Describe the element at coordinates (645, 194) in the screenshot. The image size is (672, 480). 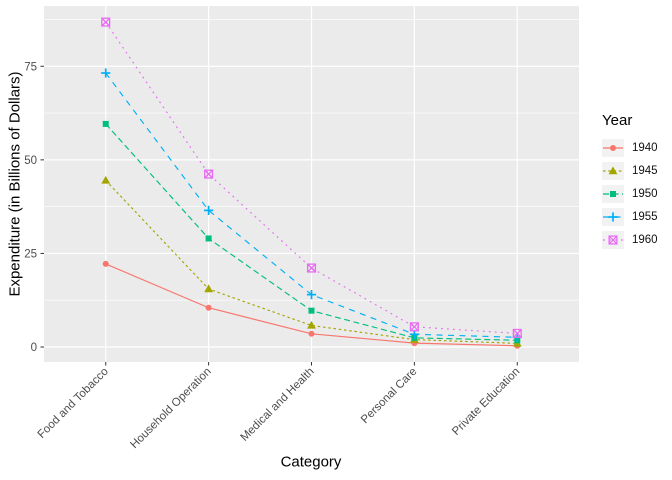
I see `legend-label-1950: 1950` at that location.